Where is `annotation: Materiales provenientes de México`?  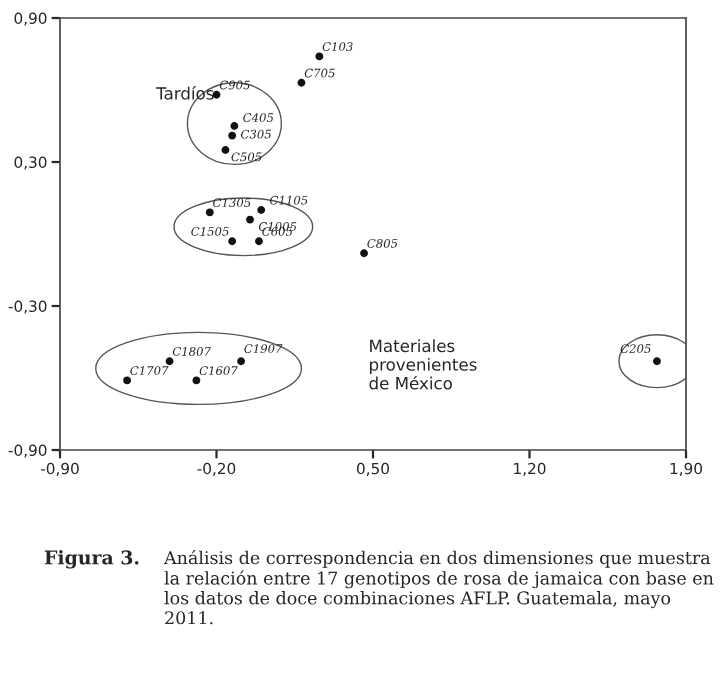
annotation: Materiales provenientes de México is located at coordinates (423, 364).